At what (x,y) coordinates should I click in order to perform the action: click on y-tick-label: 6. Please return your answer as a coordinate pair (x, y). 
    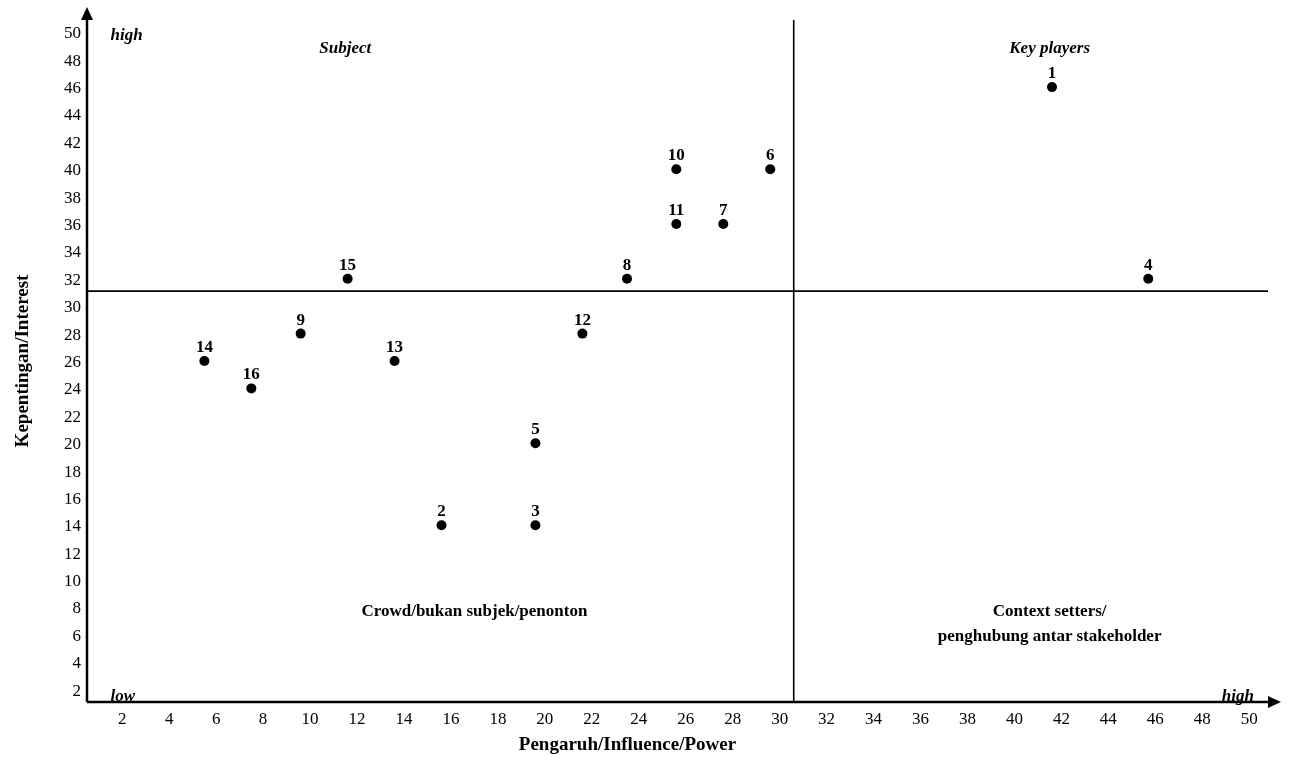
    Looking at the image, I should click on (76, 635).